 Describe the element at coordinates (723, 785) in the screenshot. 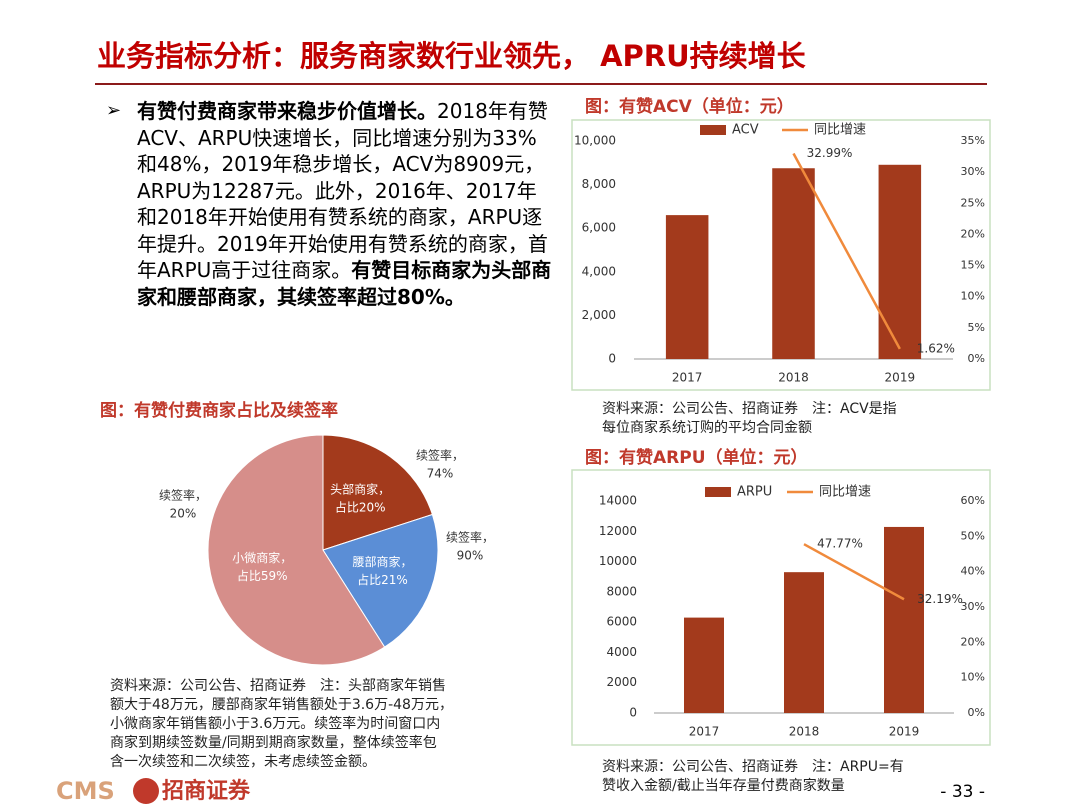

I see `source-note: 赞收入金额/截止当年存量付费商家数量` at that location.